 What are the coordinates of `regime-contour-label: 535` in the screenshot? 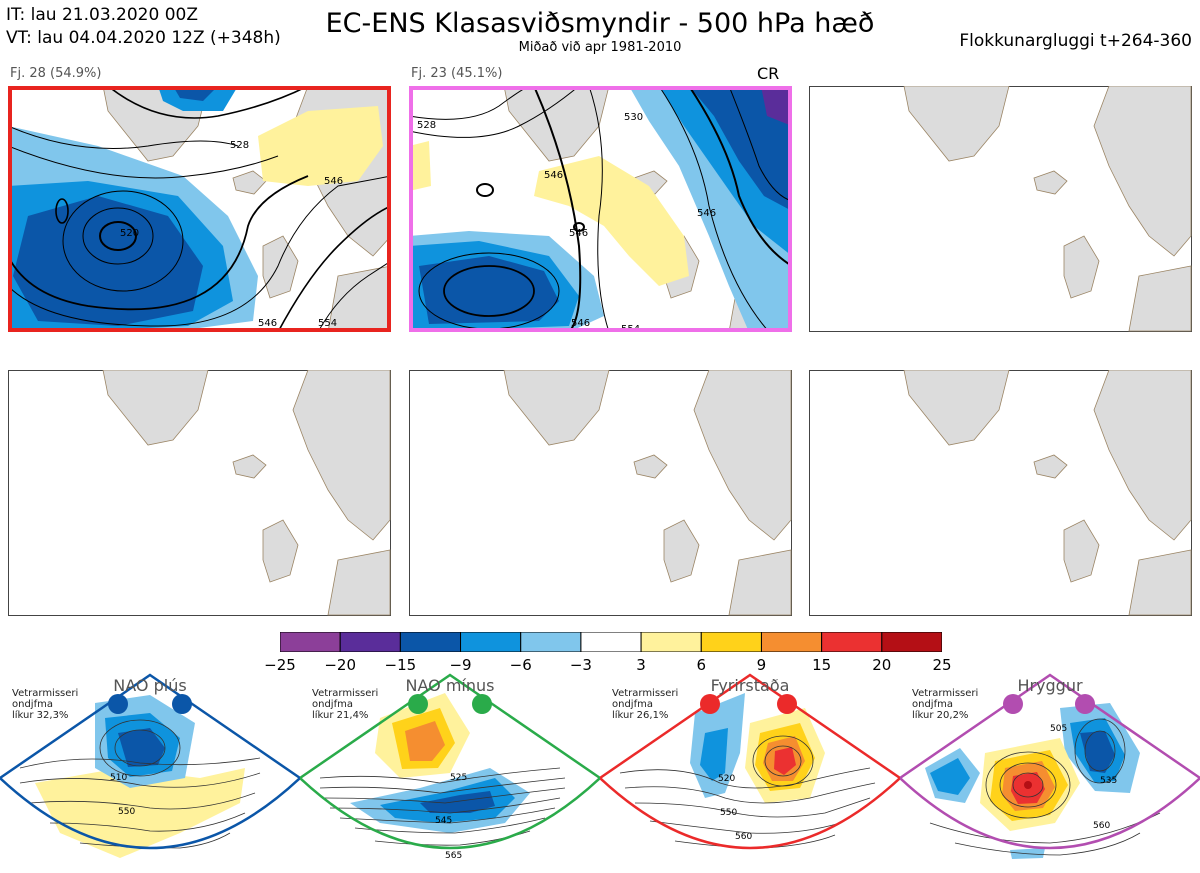 It's located at (1108, 781).